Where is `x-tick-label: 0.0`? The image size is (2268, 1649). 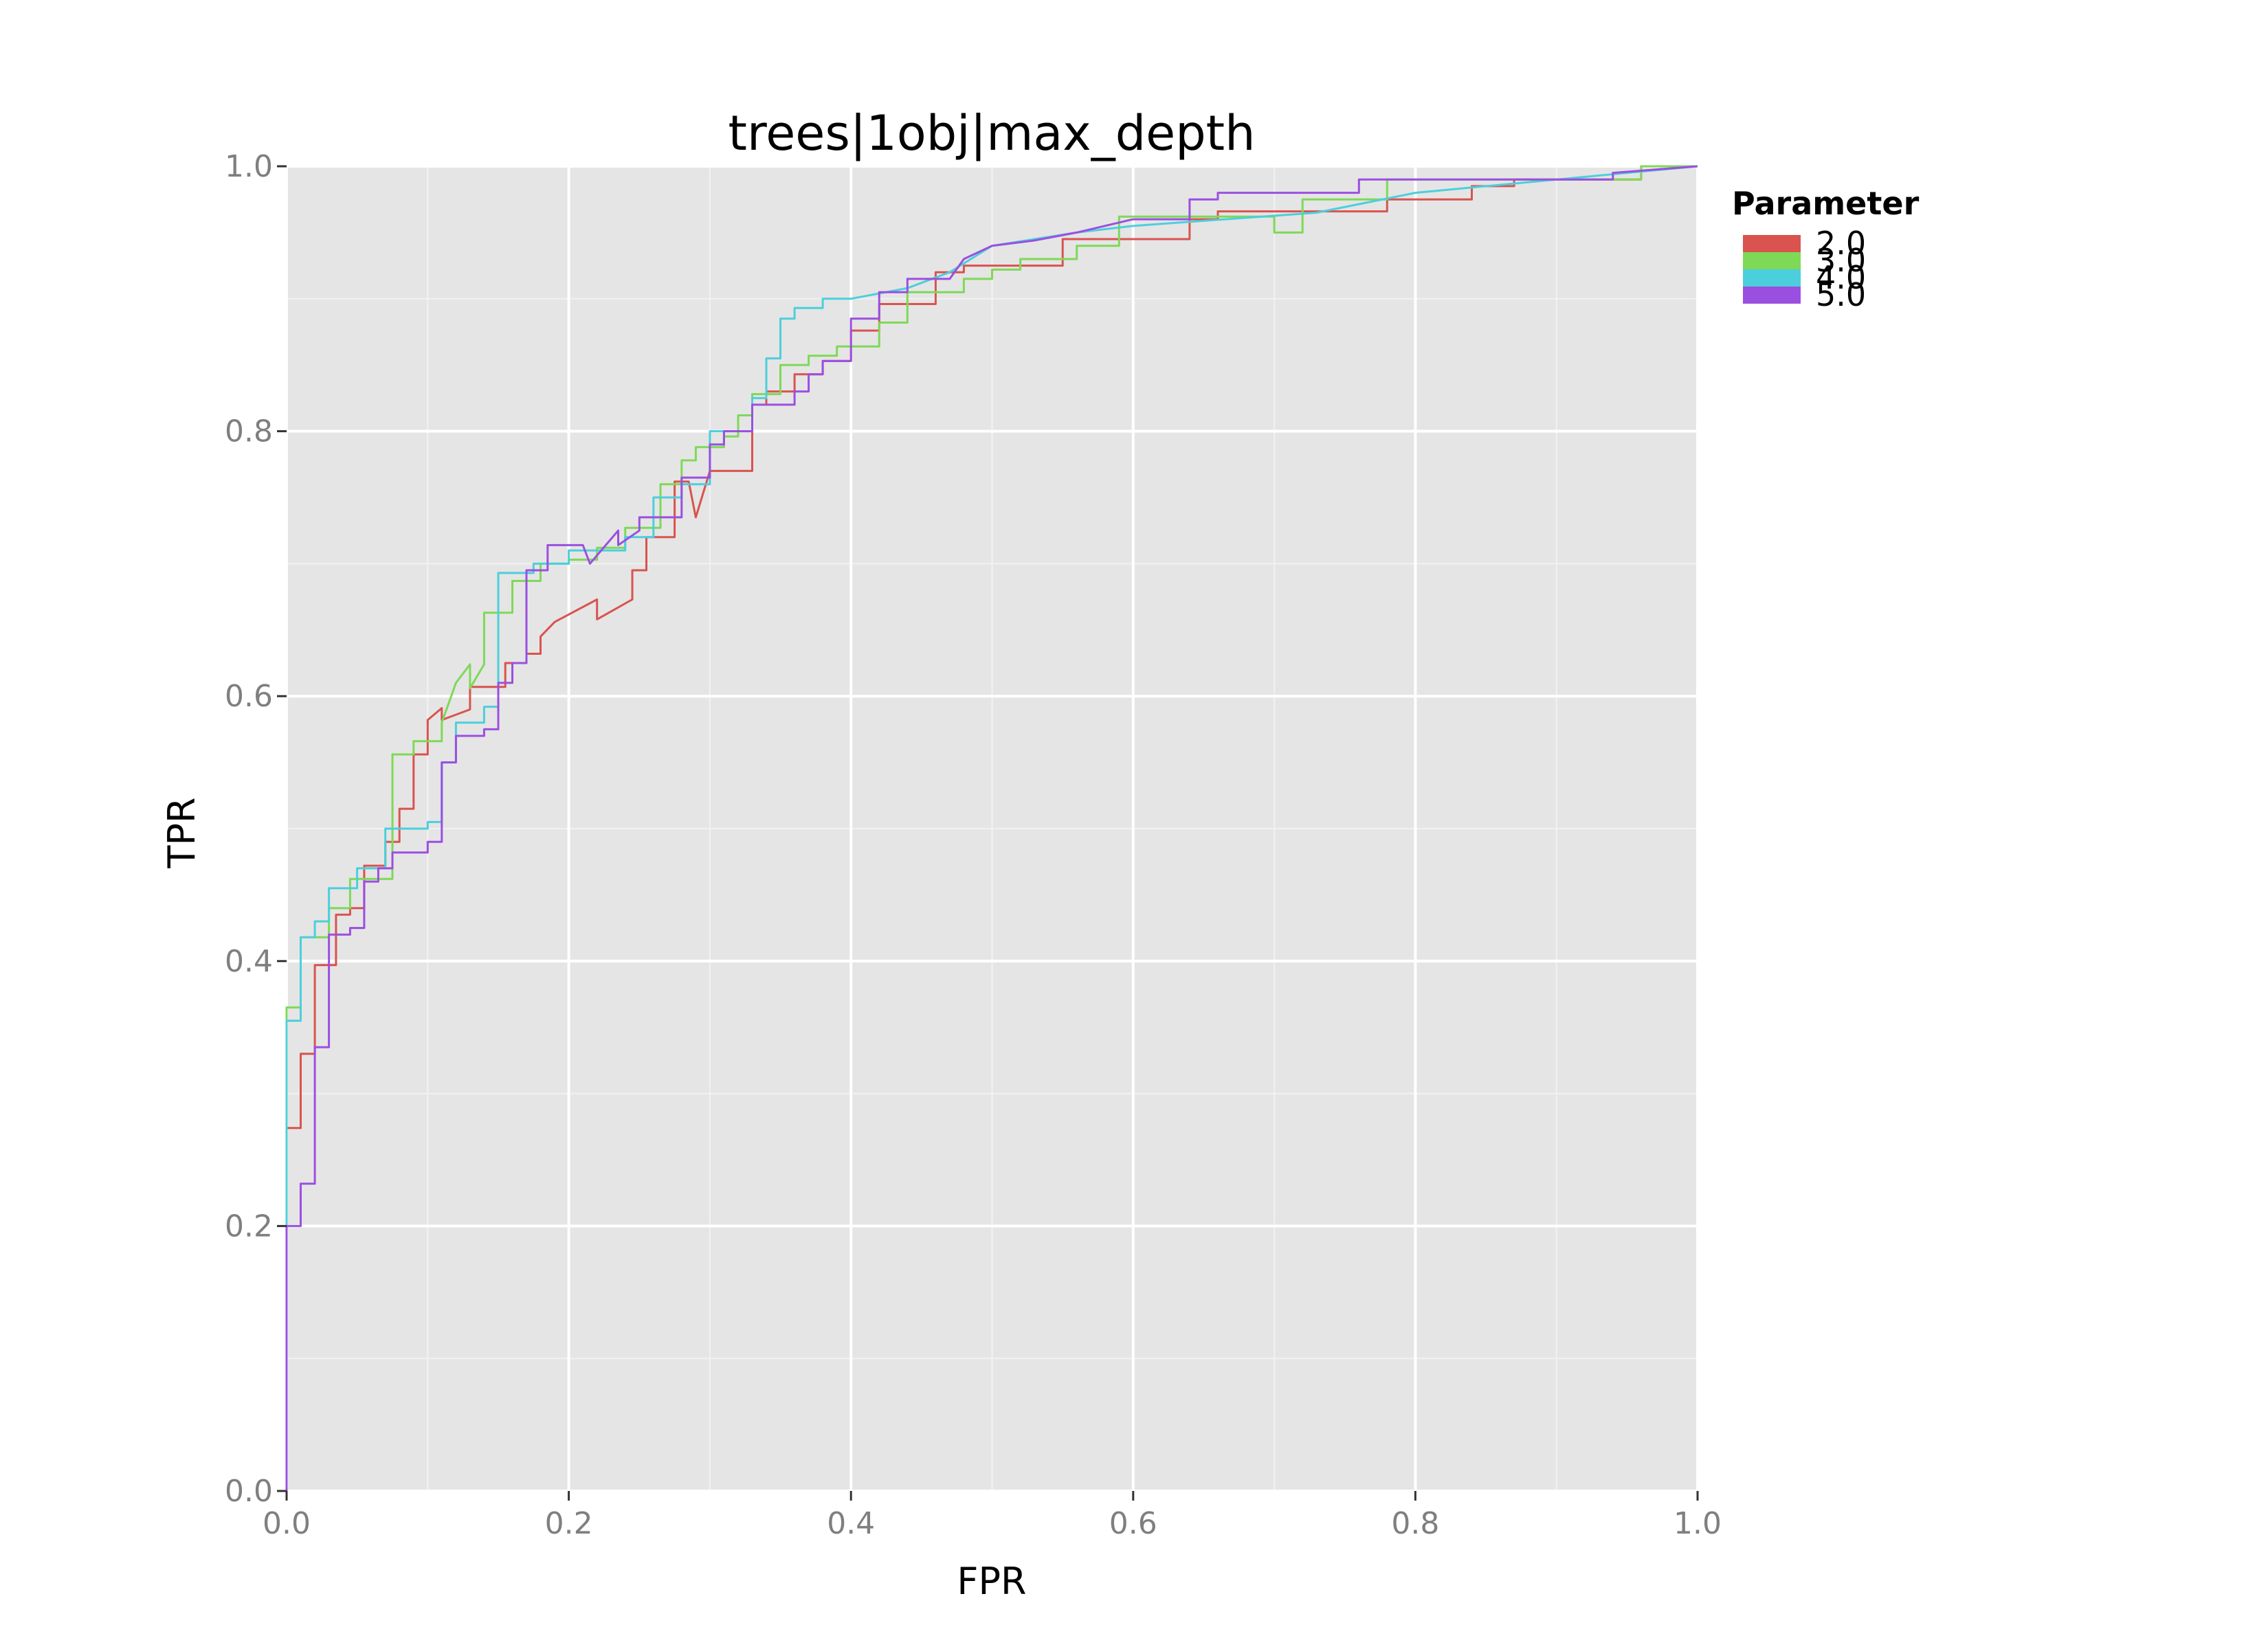 x-tick-label: 0.0 is located at coordinates (287, 1523).